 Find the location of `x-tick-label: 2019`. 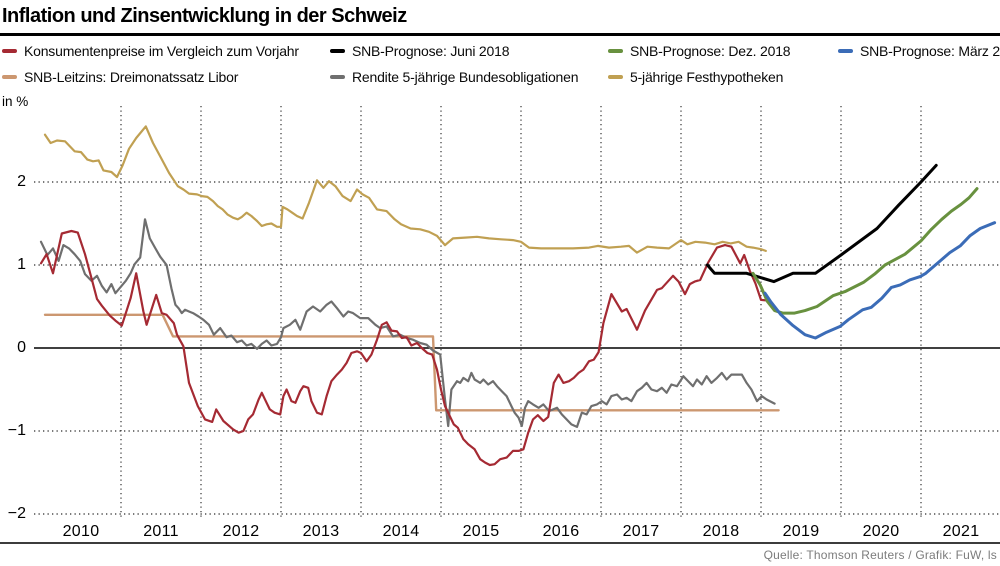

x-tick-label: 2019 is located at coordinates (801, 531).